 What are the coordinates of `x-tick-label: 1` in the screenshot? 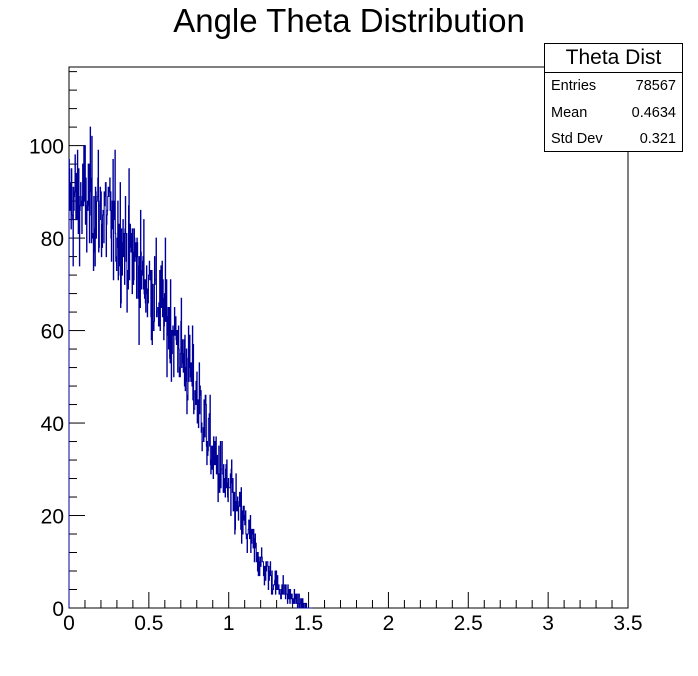 It's located at (229, 623).